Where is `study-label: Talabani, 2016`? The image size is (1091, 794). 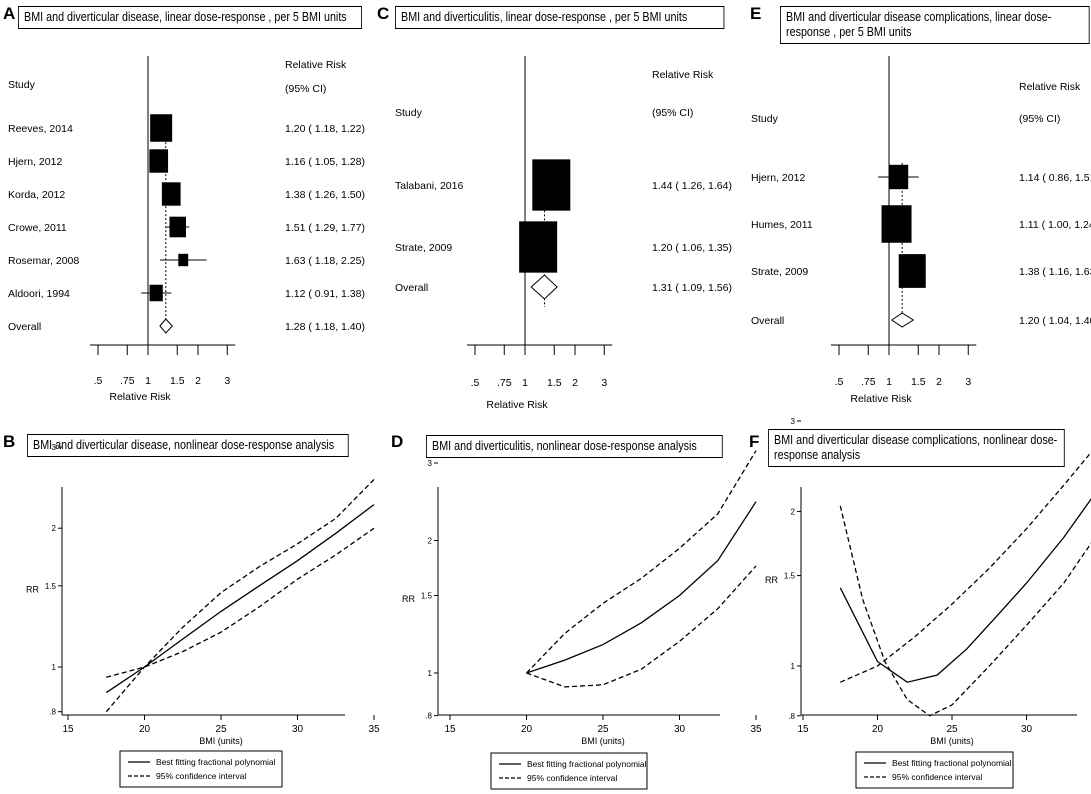 study-label: Talabani, 2016 is located at coordinates (429, 186).